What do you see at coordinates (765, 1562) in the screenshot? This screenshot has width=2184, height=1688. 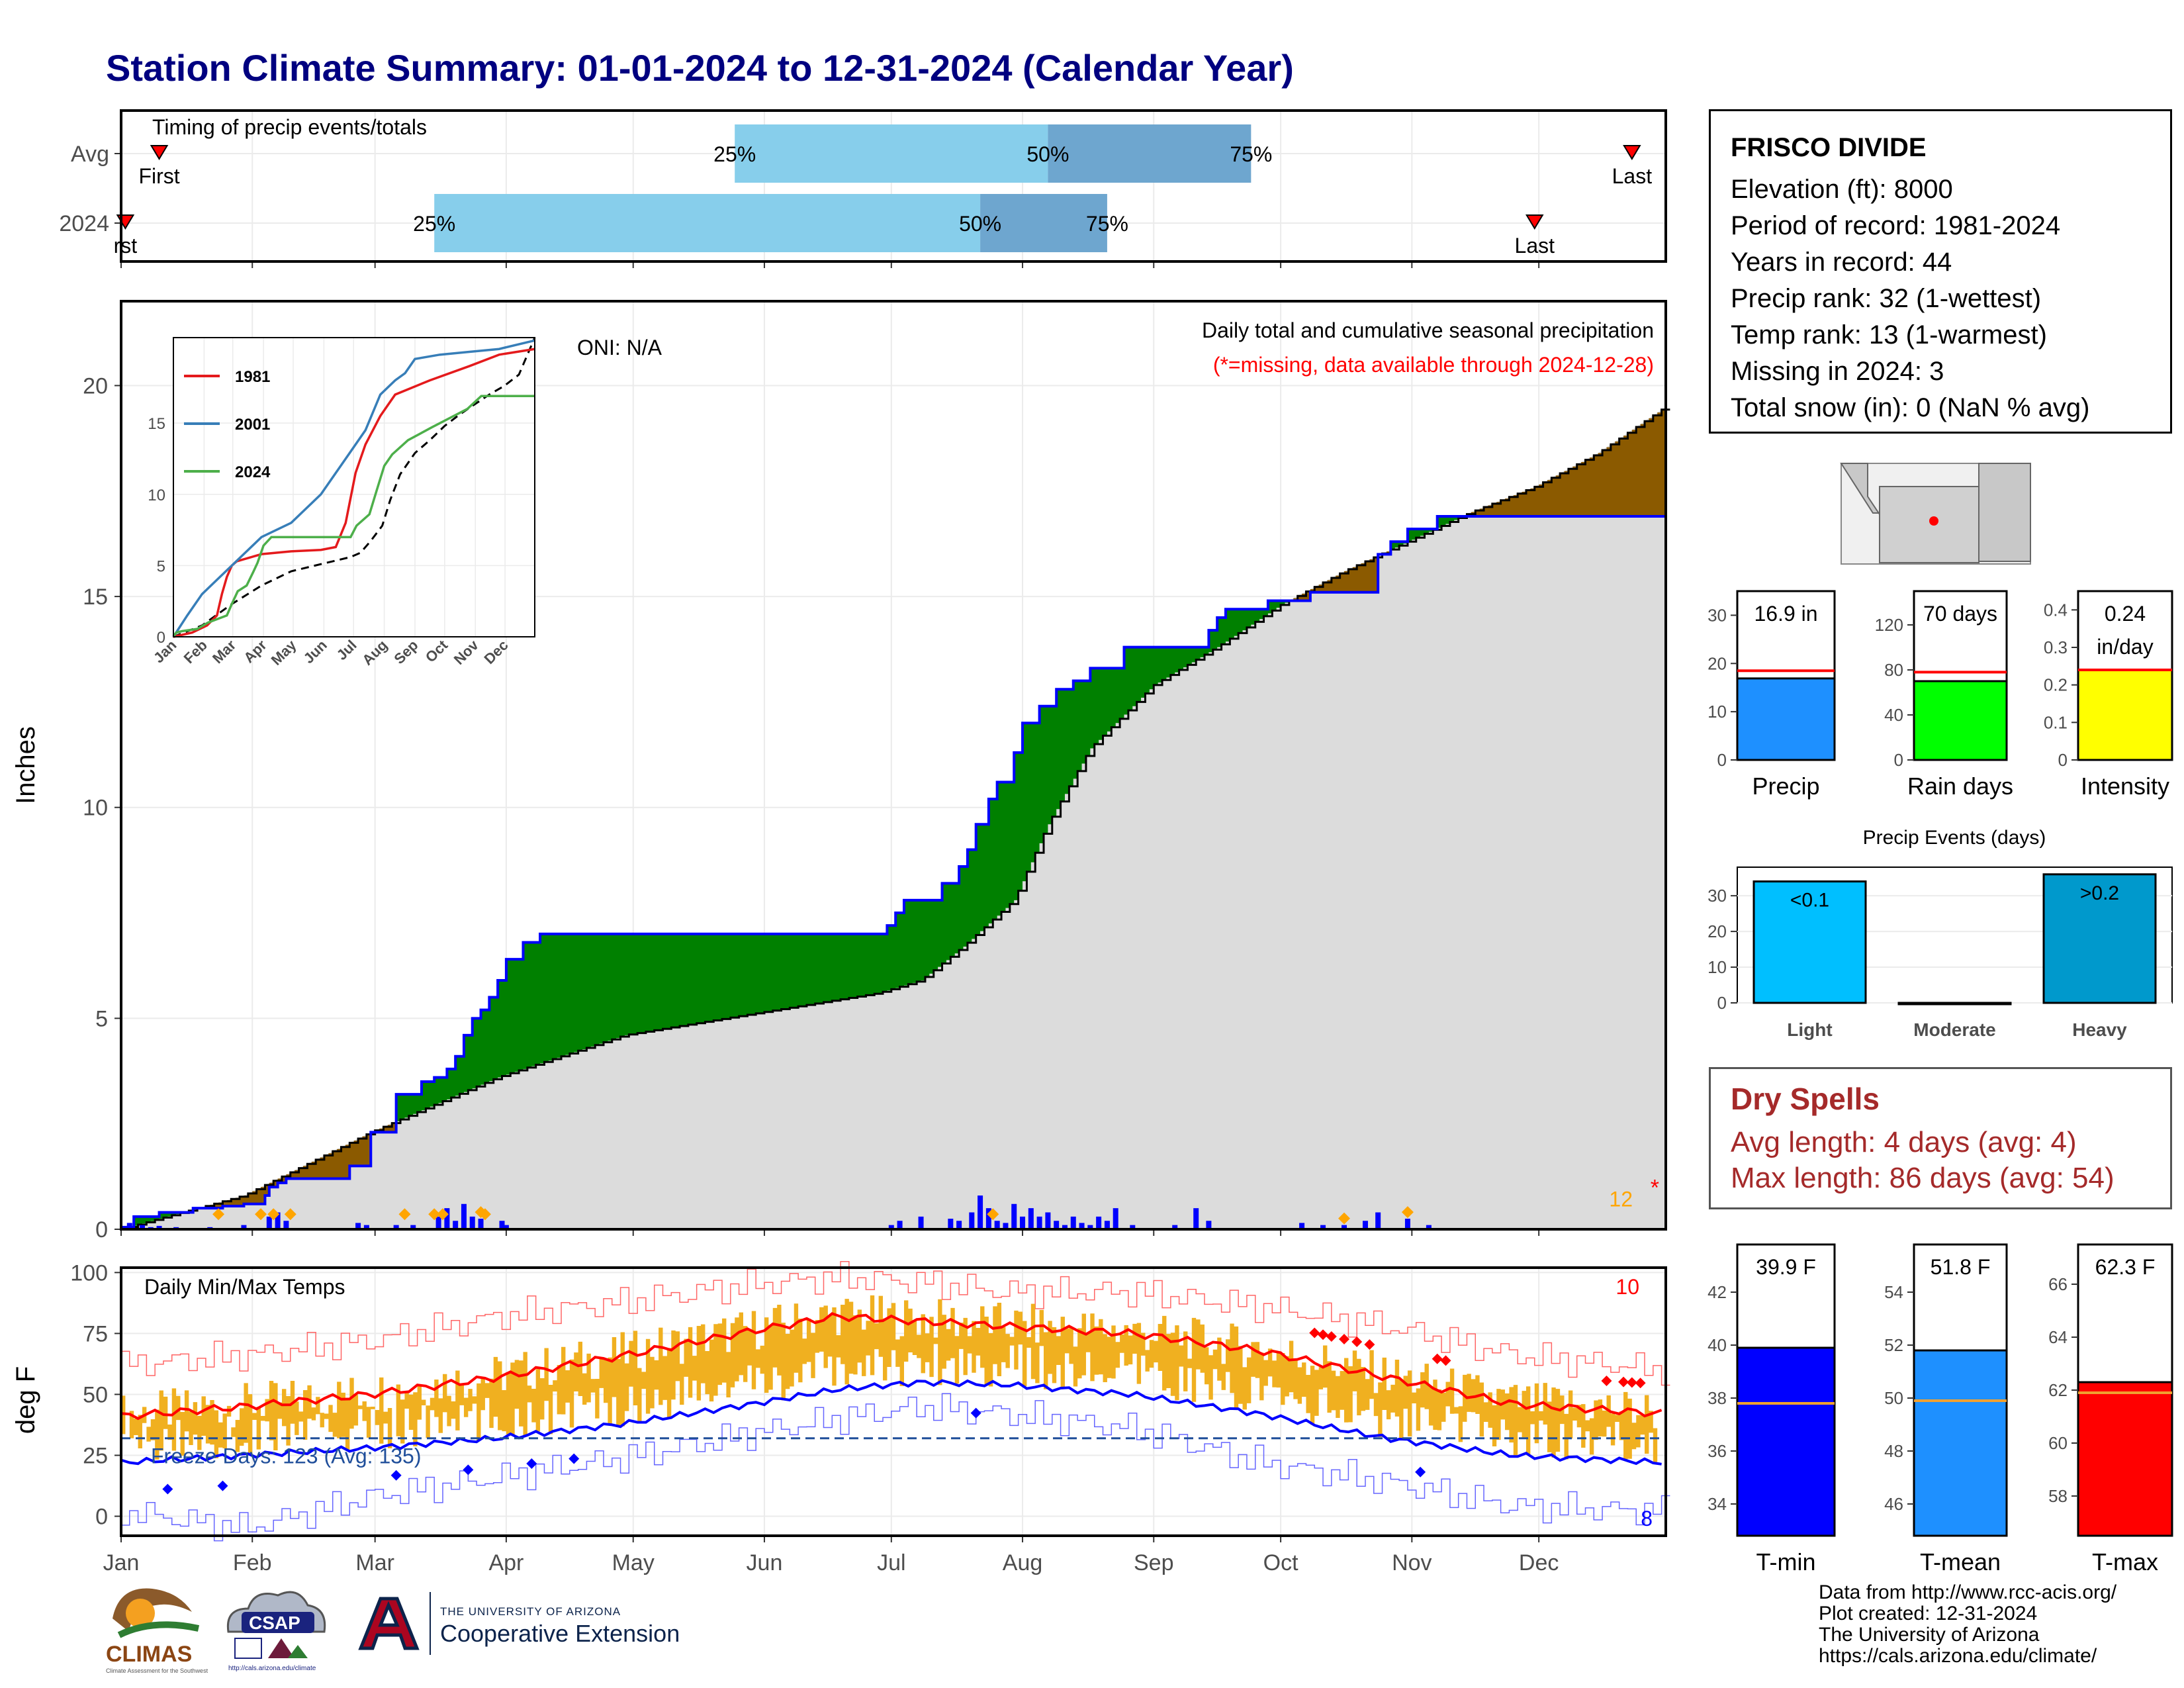 I see `temp-xtick-jun: Jun` at bounding box center [765, 1562].